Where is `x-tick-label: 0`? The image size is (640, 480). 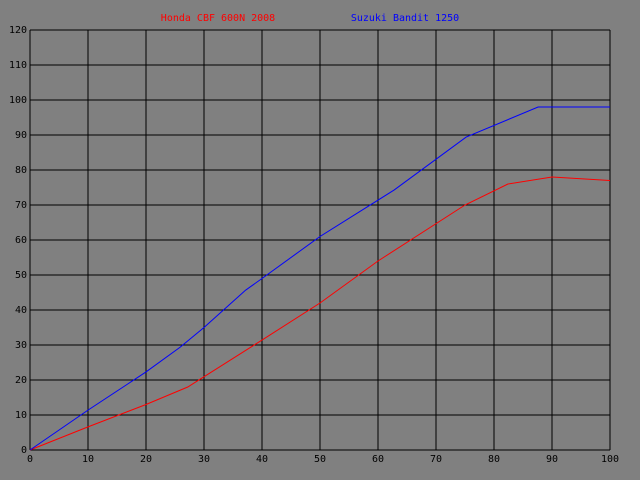
x-tick-label: 0 is located at coordinates (30, 459).